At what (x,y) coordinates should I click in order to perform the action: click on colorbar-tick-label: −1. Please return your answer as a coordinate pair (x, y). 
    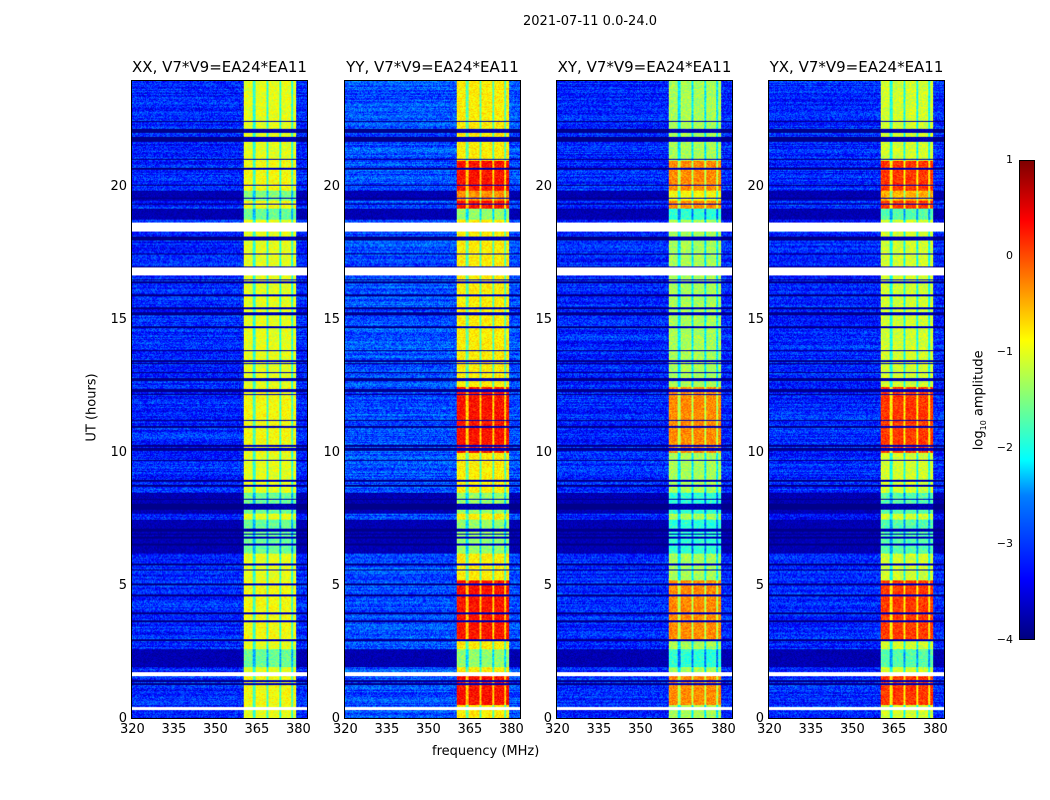
    Looking at the image, I should click on (1004, 351).